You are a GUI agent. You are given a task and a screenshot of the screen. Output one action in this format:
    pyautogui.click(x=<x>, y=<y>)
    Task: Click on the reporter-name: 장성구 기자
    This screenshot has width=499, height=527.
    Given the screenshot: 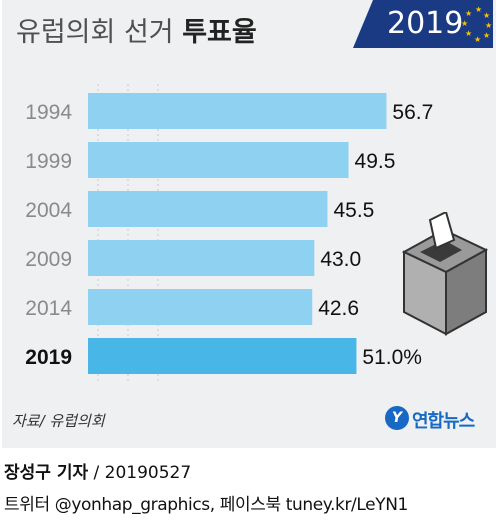 What is the action you would take?
    pyautogui.click(x=46, y=473)
    